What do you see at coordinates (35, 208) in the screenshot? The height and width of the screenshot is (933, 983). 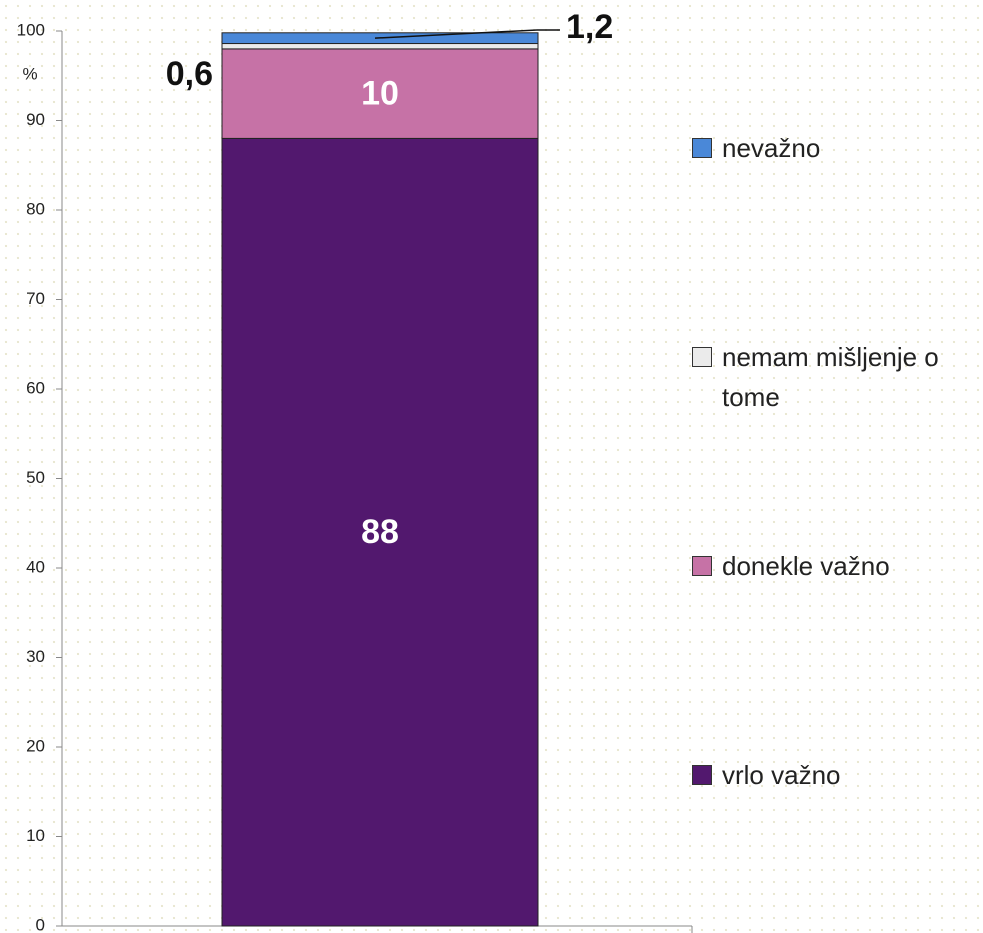 I see `y-tick-label: 80` at bounding box center [35, 208].